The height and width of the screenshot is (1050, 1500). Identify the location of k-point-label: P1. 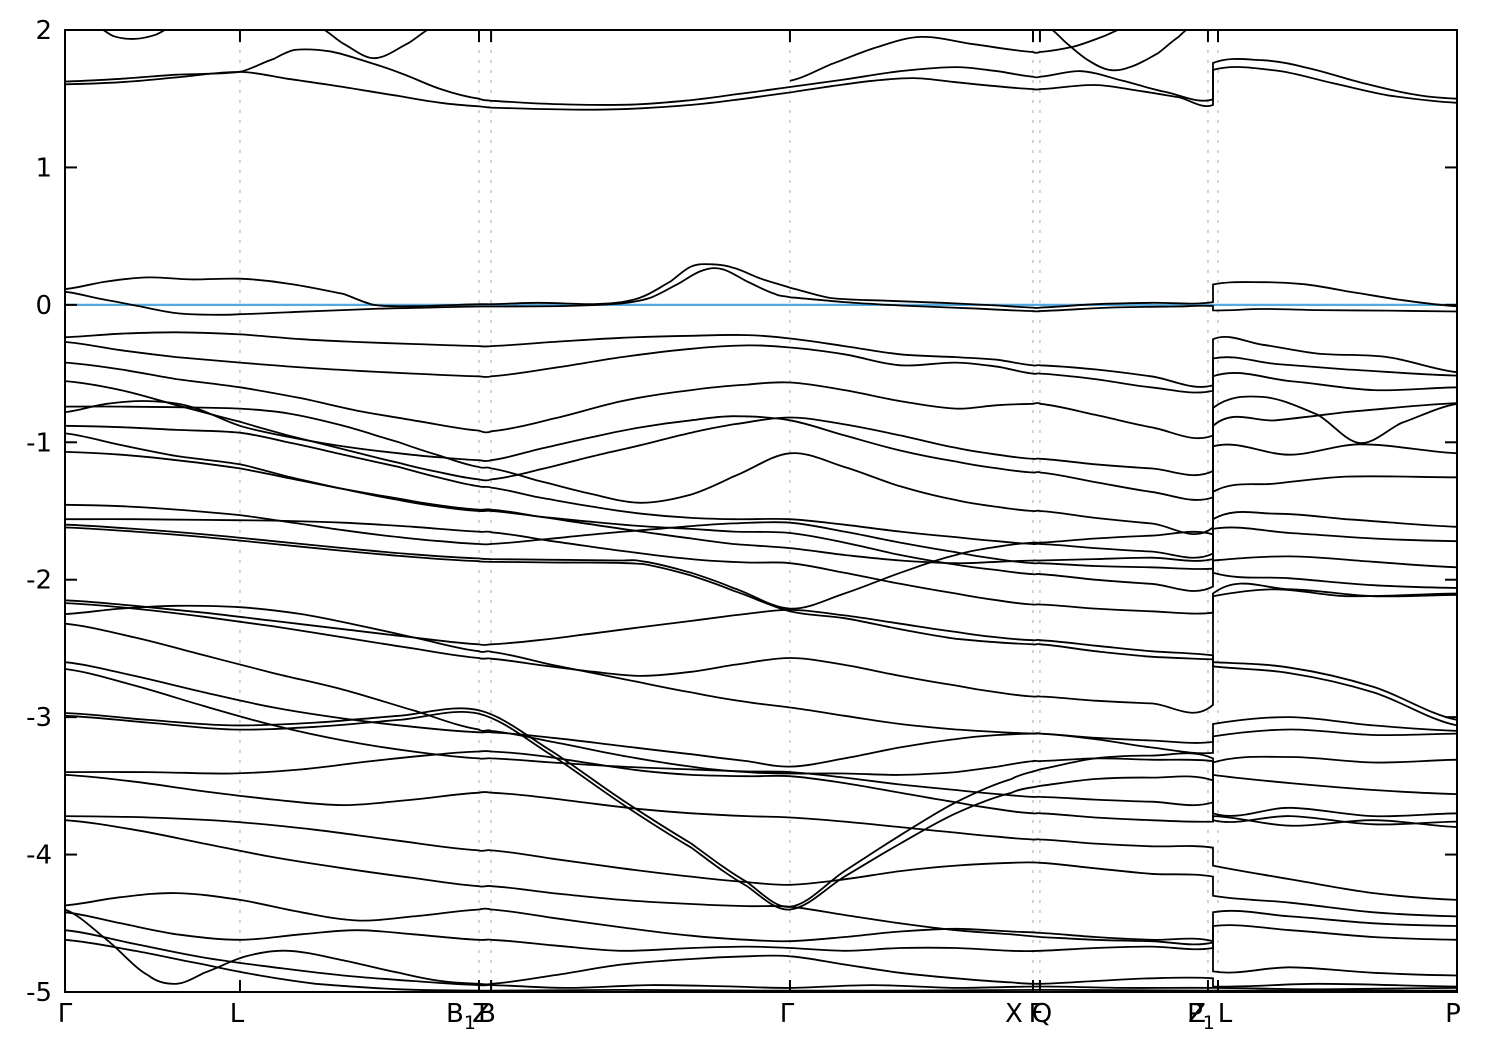
(1201, 1016).